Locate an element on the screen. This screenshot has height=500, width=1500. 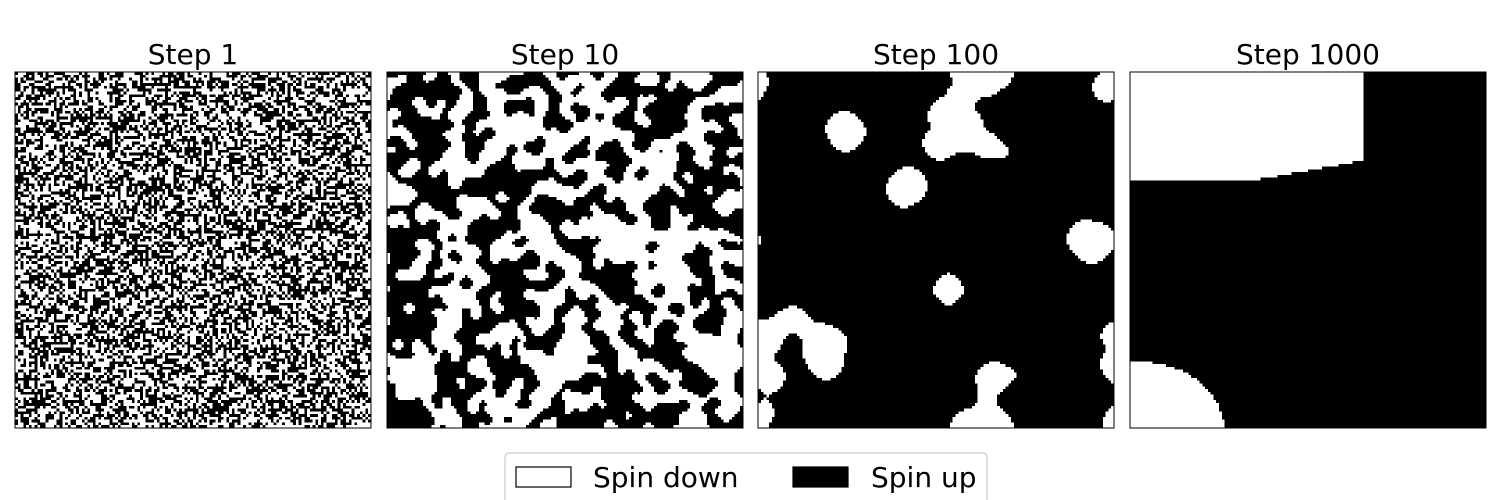
legend-swatch-spin-down is located at coordinates (543, 477).